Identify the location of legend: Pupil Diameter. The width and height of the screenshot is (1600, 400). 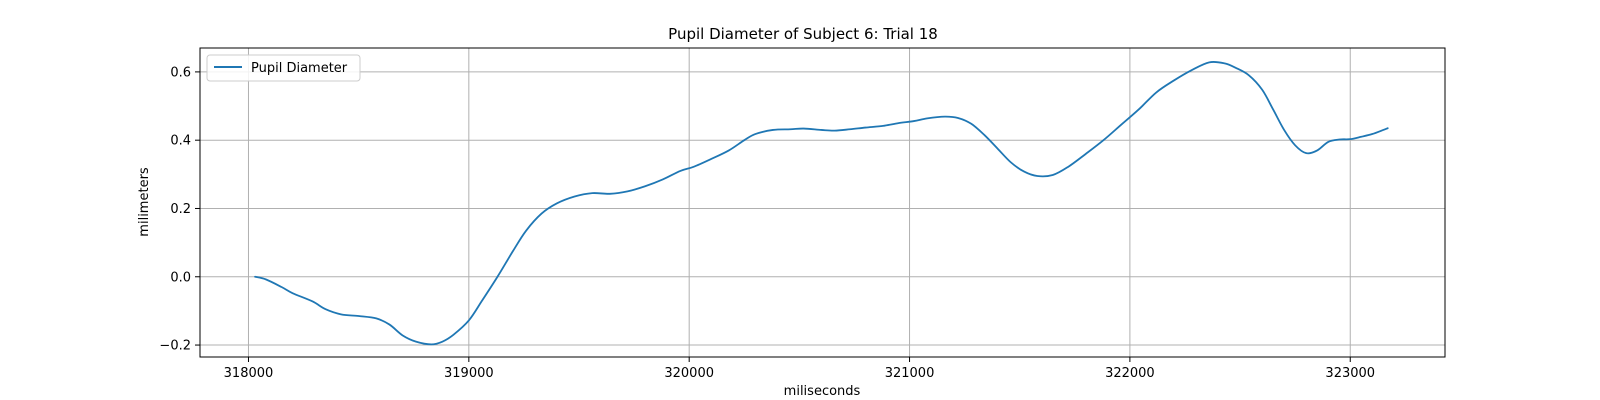
(283, 68).